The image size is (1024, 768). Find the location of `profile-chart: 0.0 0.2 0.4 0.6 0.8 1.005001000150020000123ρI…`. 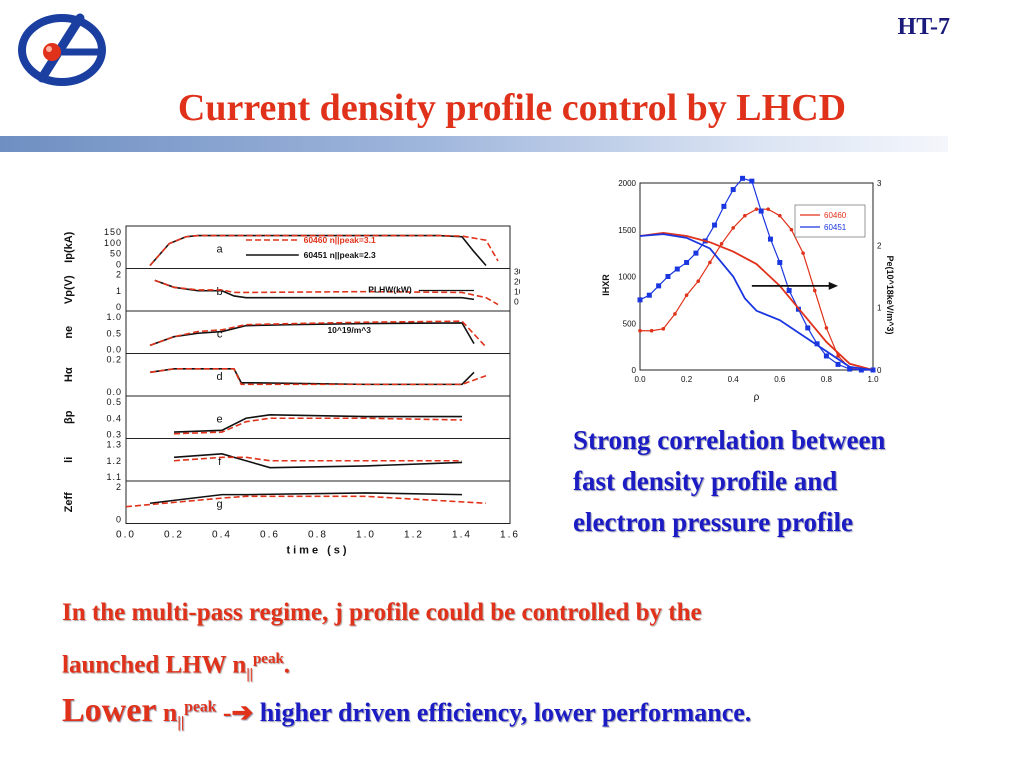

profile-chart: 0.0 0.2 0.4 0.6 0.8 1.005001000150020000123ρI… is located at coordinates (748, 289).